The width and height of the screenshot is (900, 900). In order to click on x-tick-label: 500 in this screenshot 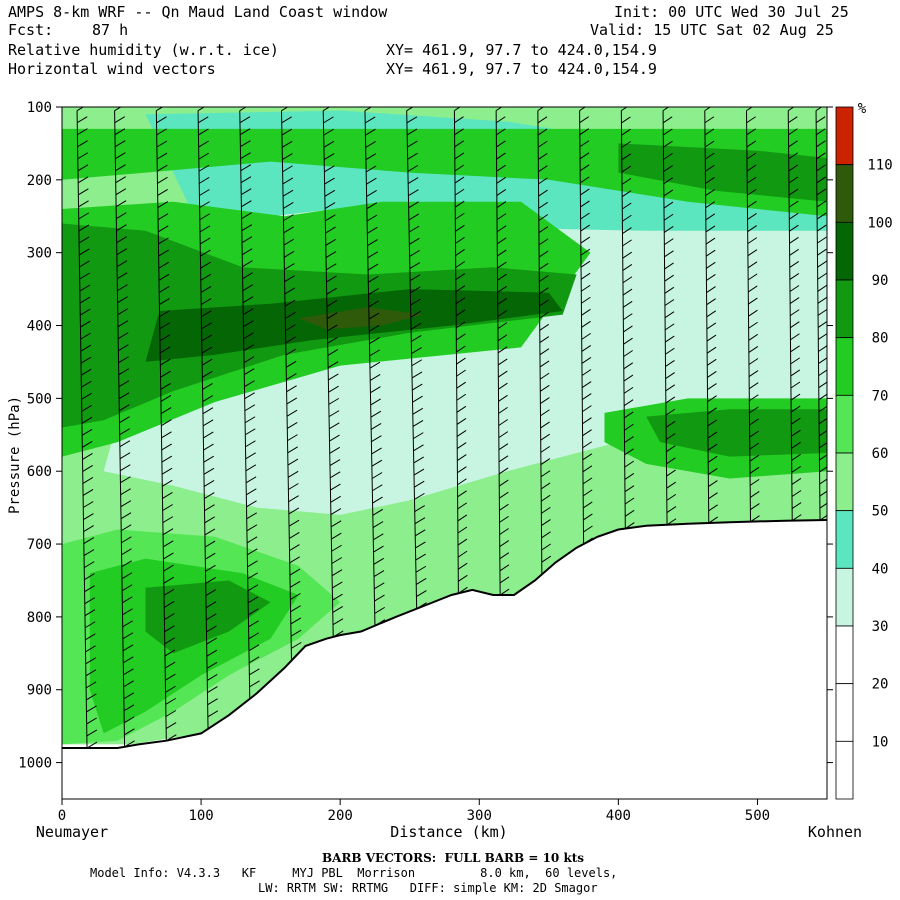, I will do `click(757, 816)`.